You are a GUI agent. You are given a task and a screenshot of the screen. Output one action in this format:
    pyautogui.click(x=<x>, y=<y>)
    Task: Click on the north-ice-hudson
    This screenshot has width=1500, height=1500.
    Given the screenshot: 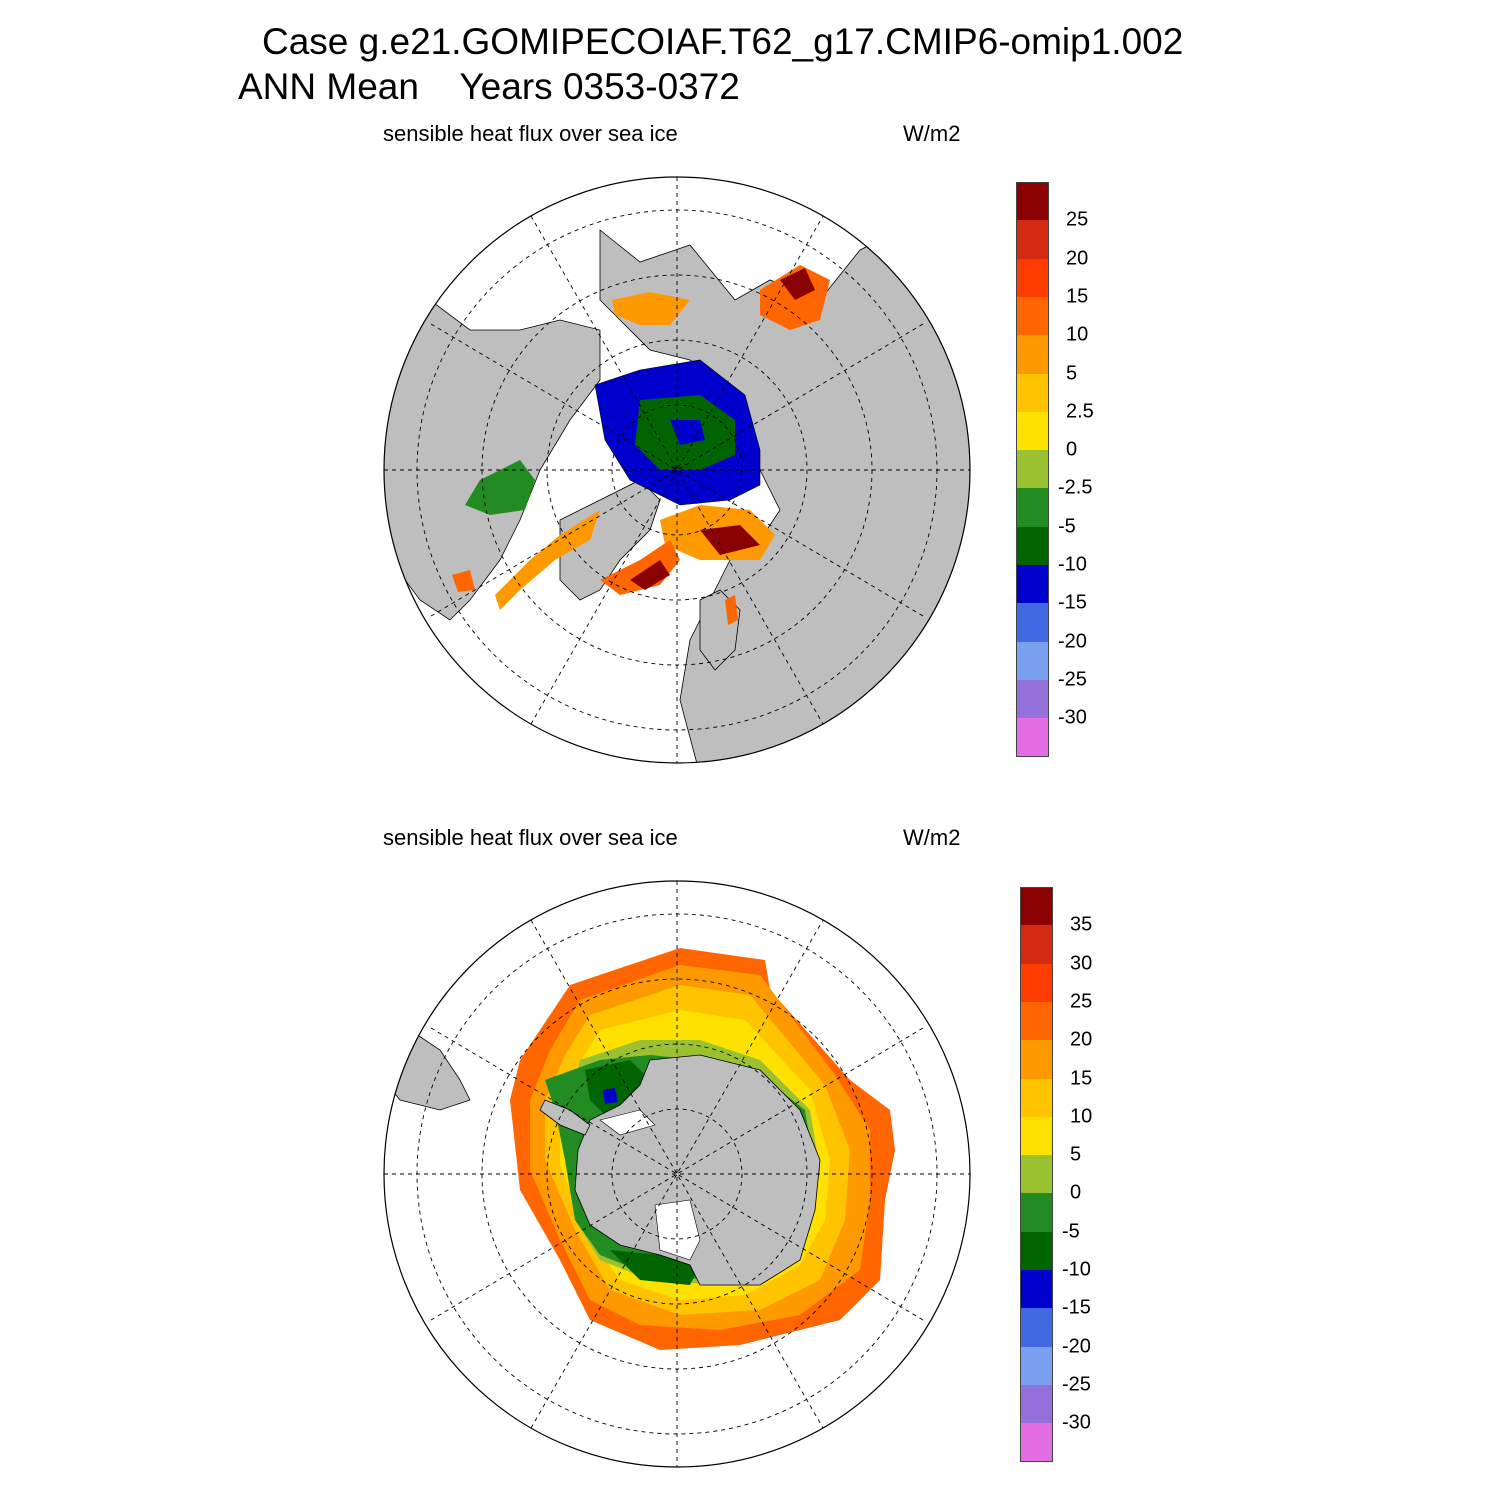 What is the action you would take?
    pyautogui.click(x=500, y=487)
    